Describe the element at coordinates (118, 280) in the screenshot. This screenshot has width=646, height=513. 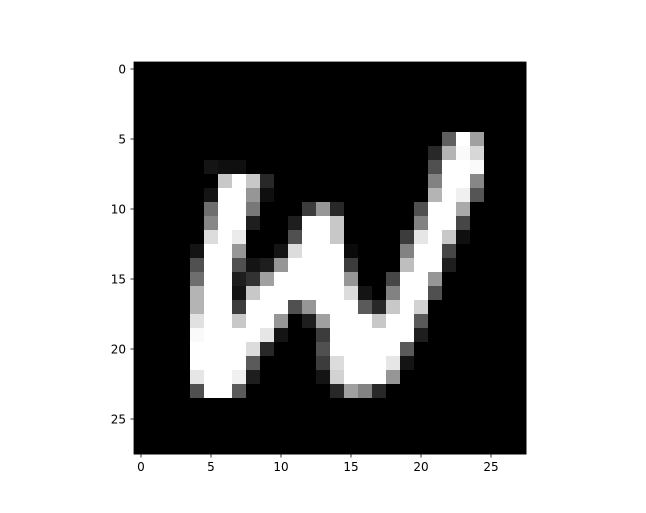
I see `y-tick-label: 15` at that location.